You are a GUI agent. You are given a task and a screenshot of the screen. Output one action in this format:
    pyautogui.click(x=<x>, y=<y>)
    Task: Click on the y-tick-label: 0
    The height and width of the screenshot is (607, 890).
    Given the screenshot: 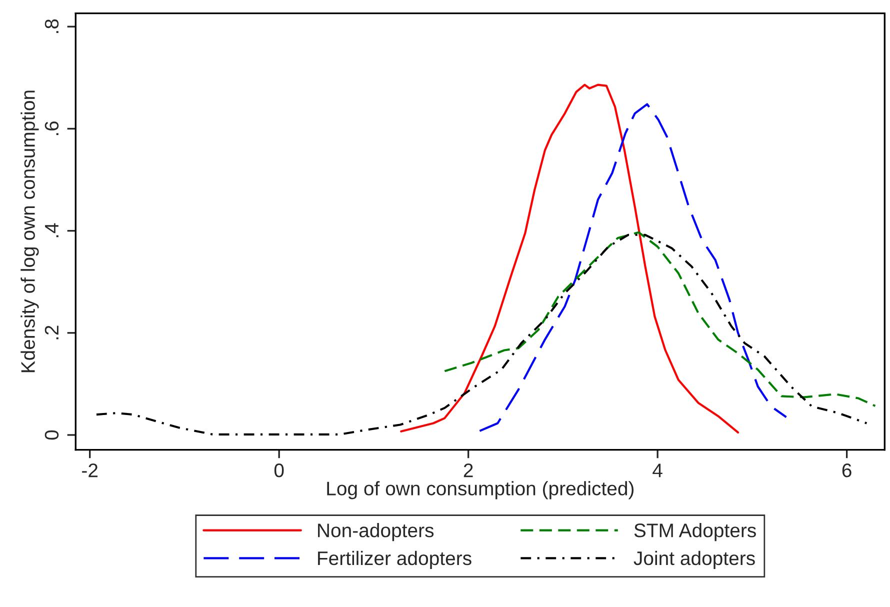 What is the action you would take?
    pyautogui.click(x=51, y=435)
    